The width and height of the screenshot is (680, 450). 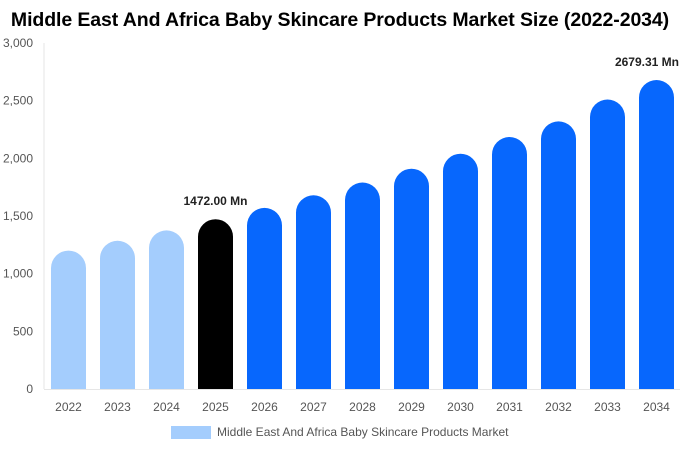 What do you see at coordinates (362, 407) in the screenshot?
I see `x-tick-label: 2028` at bounding box center [362, 407].